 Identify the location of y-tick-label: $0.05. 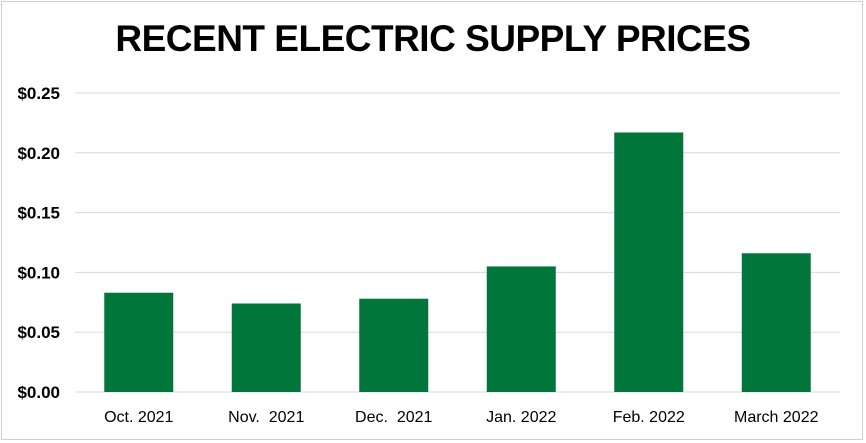
(38, 332).